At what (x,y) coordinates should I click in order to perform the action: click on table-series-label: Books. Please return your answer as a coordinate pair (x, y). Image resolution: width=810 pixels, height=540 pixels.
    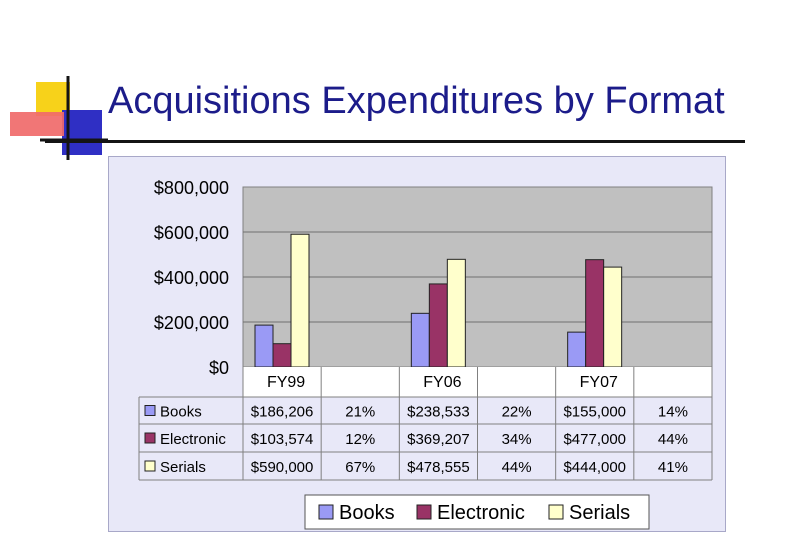
    Looking at the image, I should click on (181, 412).